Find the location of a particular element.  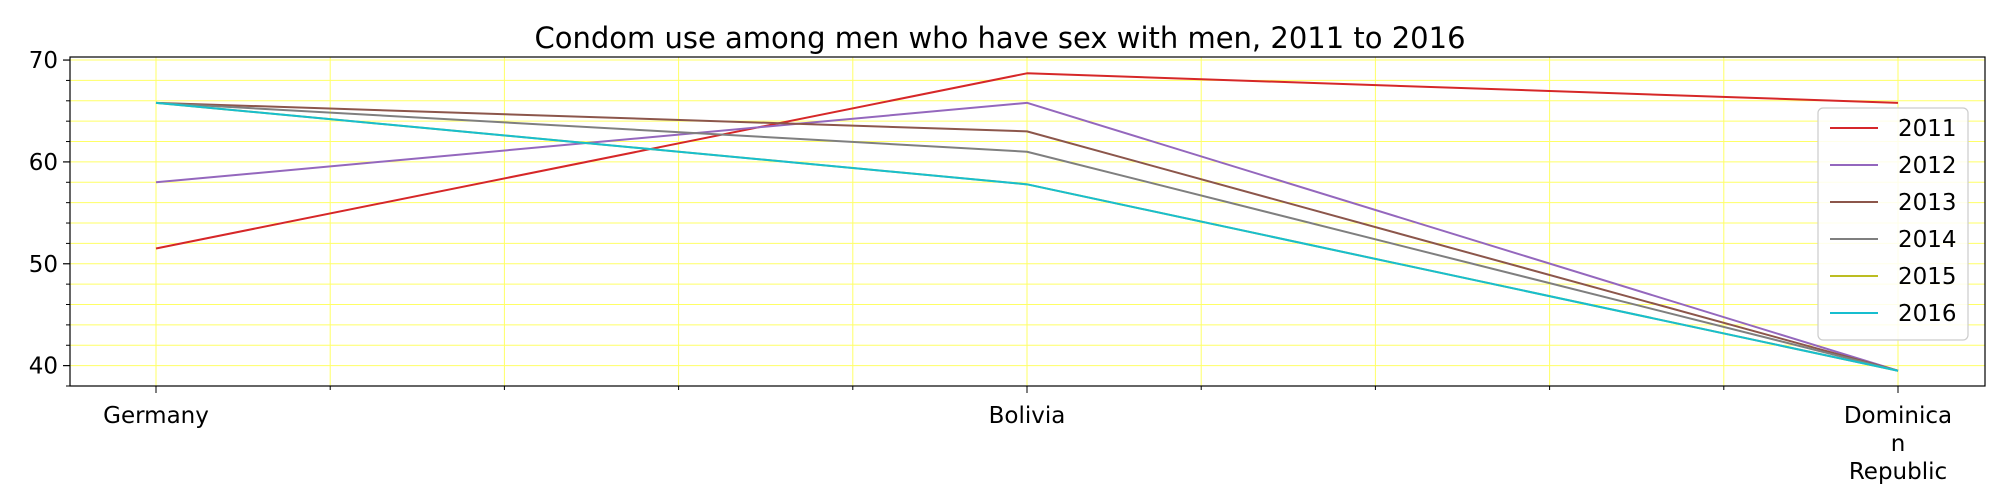

y-tick-label: 50 is located at coordinates (43, 265).